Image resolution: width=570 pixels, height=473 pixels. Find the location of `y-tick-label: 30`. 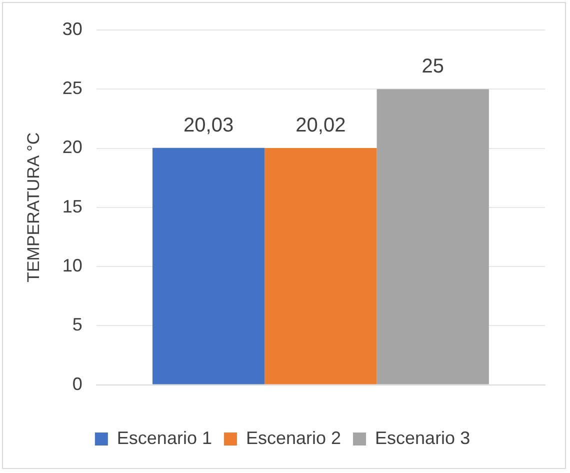

y-tick-label: 30 is located at coordinates (72, 28).